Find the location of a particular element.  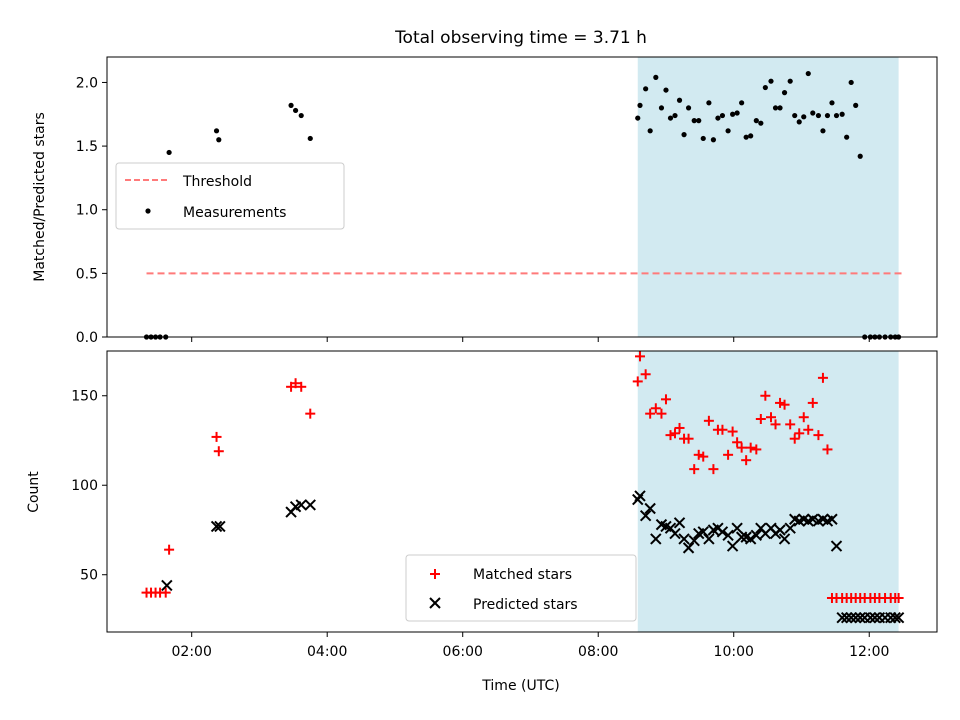

observing-window-shade-bottom is located at coordinates (768, 491).